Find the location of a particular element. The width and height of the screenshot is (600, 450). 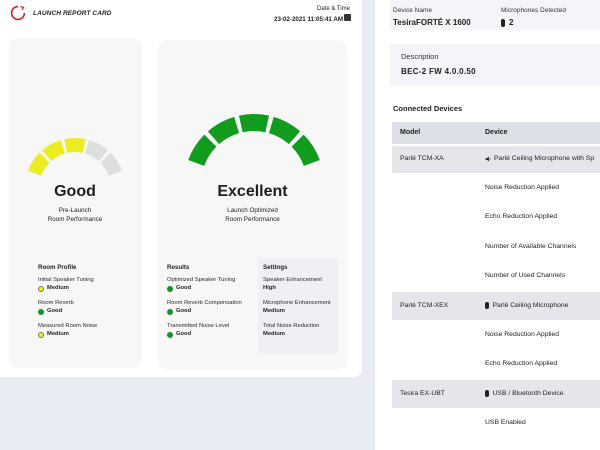

optimized-subtitle: Launch Optimized Room Performance is located at coordinates (252, 215).